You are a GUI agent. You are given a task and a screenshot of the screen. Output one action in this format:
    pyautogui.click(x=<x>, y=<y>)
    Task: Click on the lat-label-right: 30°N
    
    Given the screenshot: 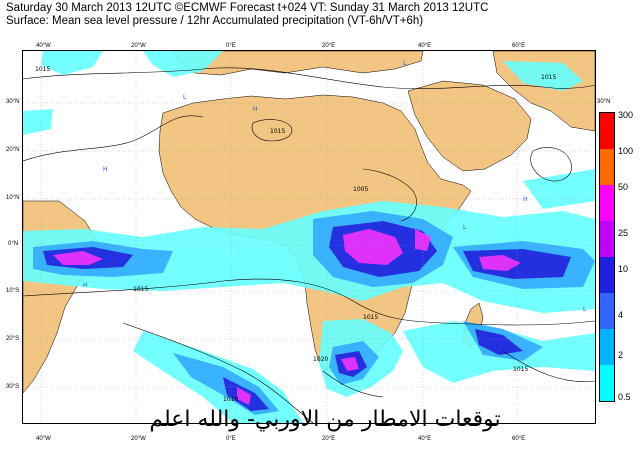 What is the action you would take?
    pyautogui.click(x=604, y=102)
    